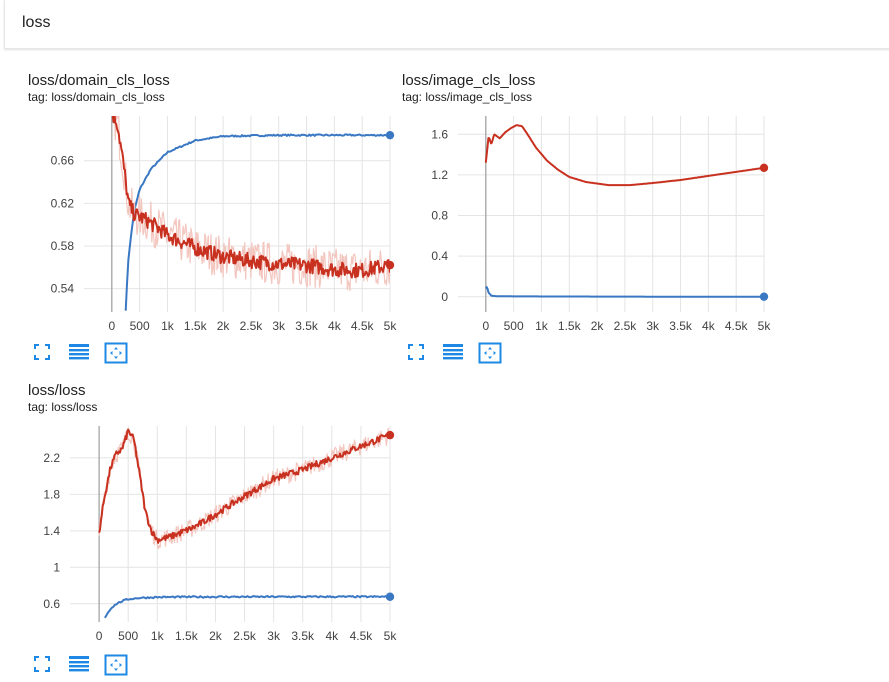  What do you see at coordinates (51, 604) in the screenshot?
I see `y-tick-label: 0.6` at bounding box center [51, 604].